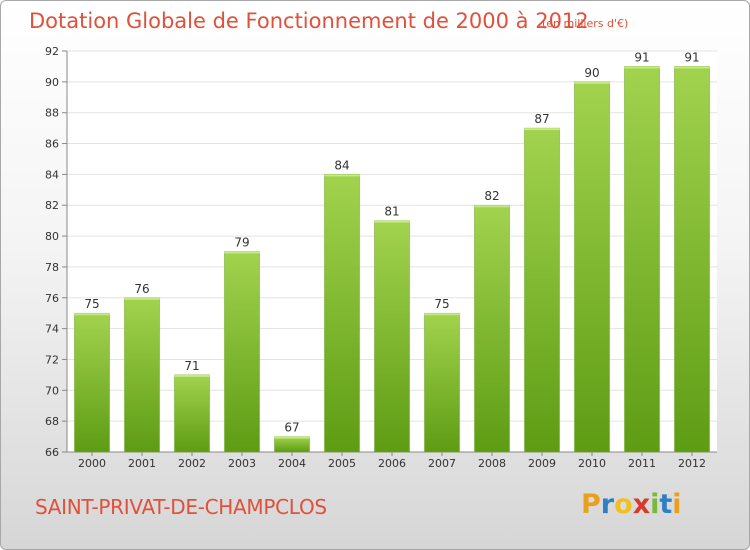 This screenshot has width=750, height=550. I want to click on logo-letter: o, so click(623, 504).